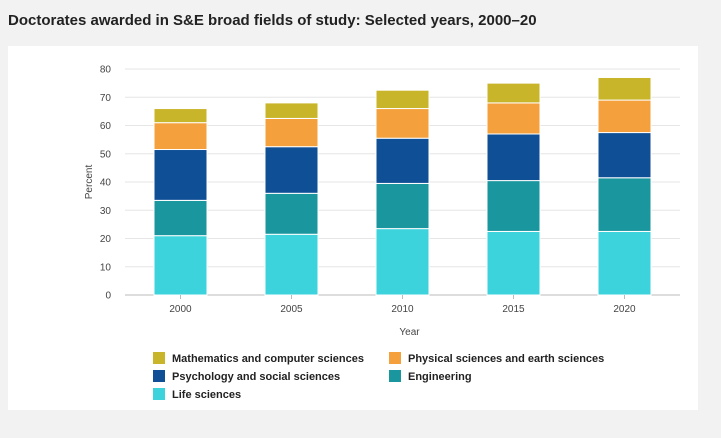 The width and height of the screenshot is (721, 438). Describe the element at coordinates (106, 70) in the screenshot. I see `y-tick-label: 80` at that location.